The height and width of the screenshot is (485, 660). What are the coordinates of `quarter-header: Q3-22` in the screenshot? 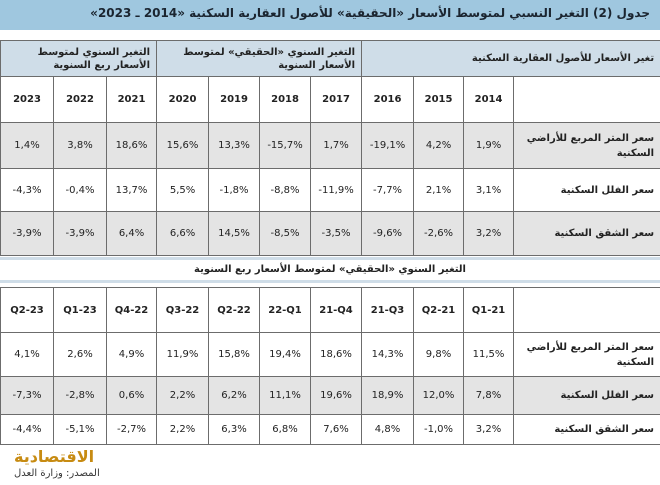 It's located at (182, 310).